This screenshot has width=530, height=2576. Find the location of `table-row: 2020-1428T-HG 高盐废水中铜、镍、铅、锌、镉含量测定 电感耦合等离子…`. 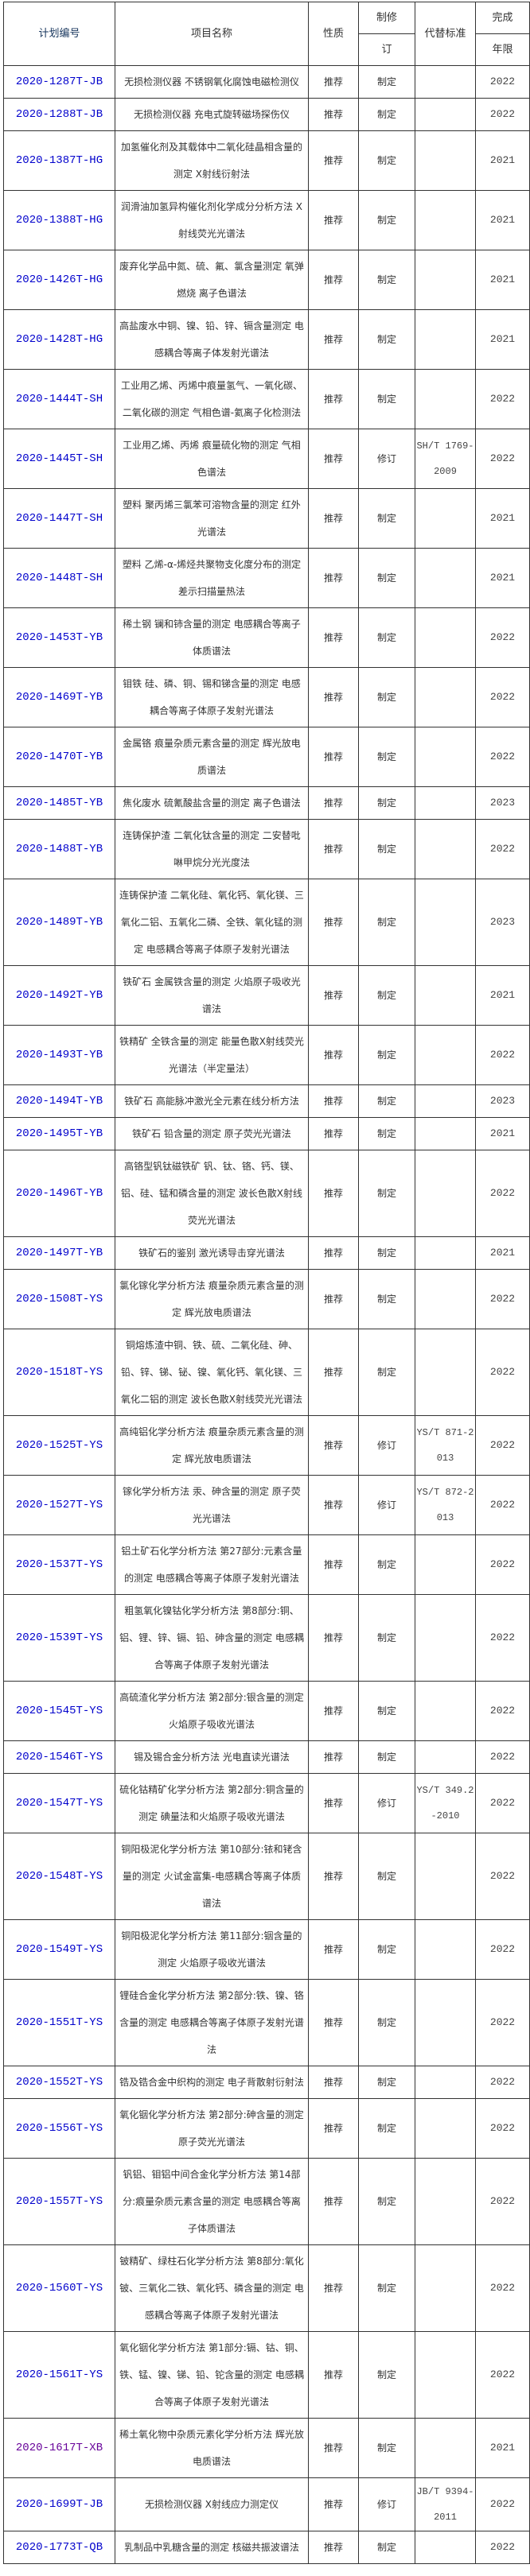

table-row: 2020-1428T-HG 高盐废水中铜、镍、铅、锌、镉含量测定 电感耦合等离子… is located at coordinates (266, 340).